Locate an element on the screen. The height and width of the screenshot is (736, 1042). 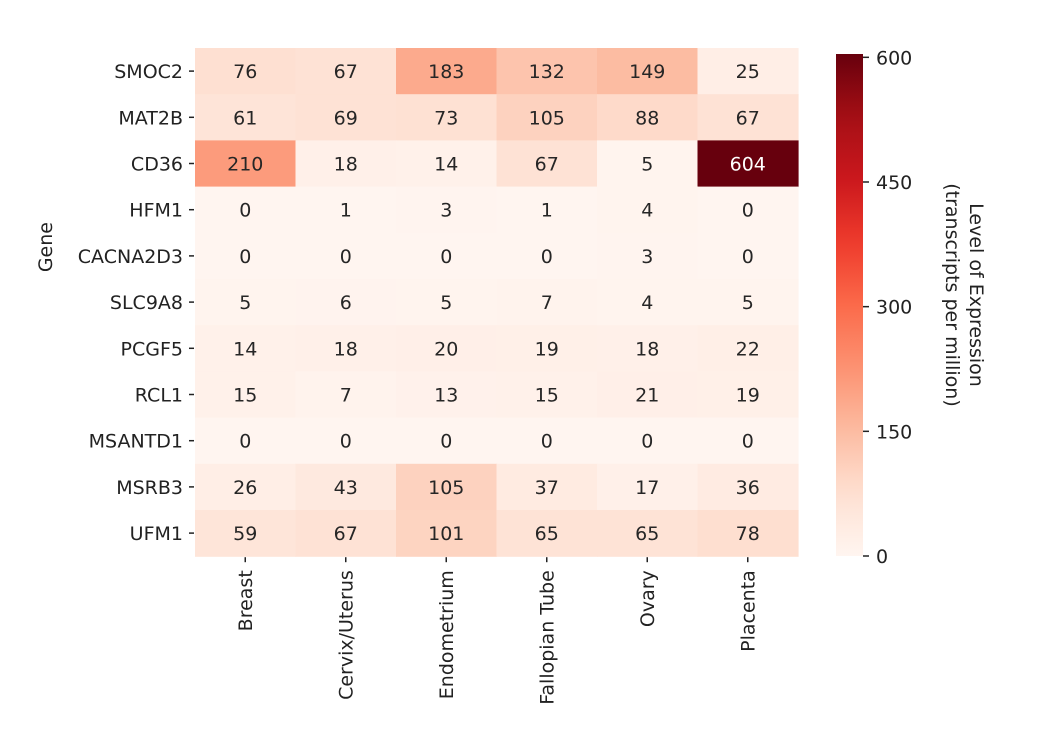
cell-value-label: 21 is located at coordinates (647, 396).